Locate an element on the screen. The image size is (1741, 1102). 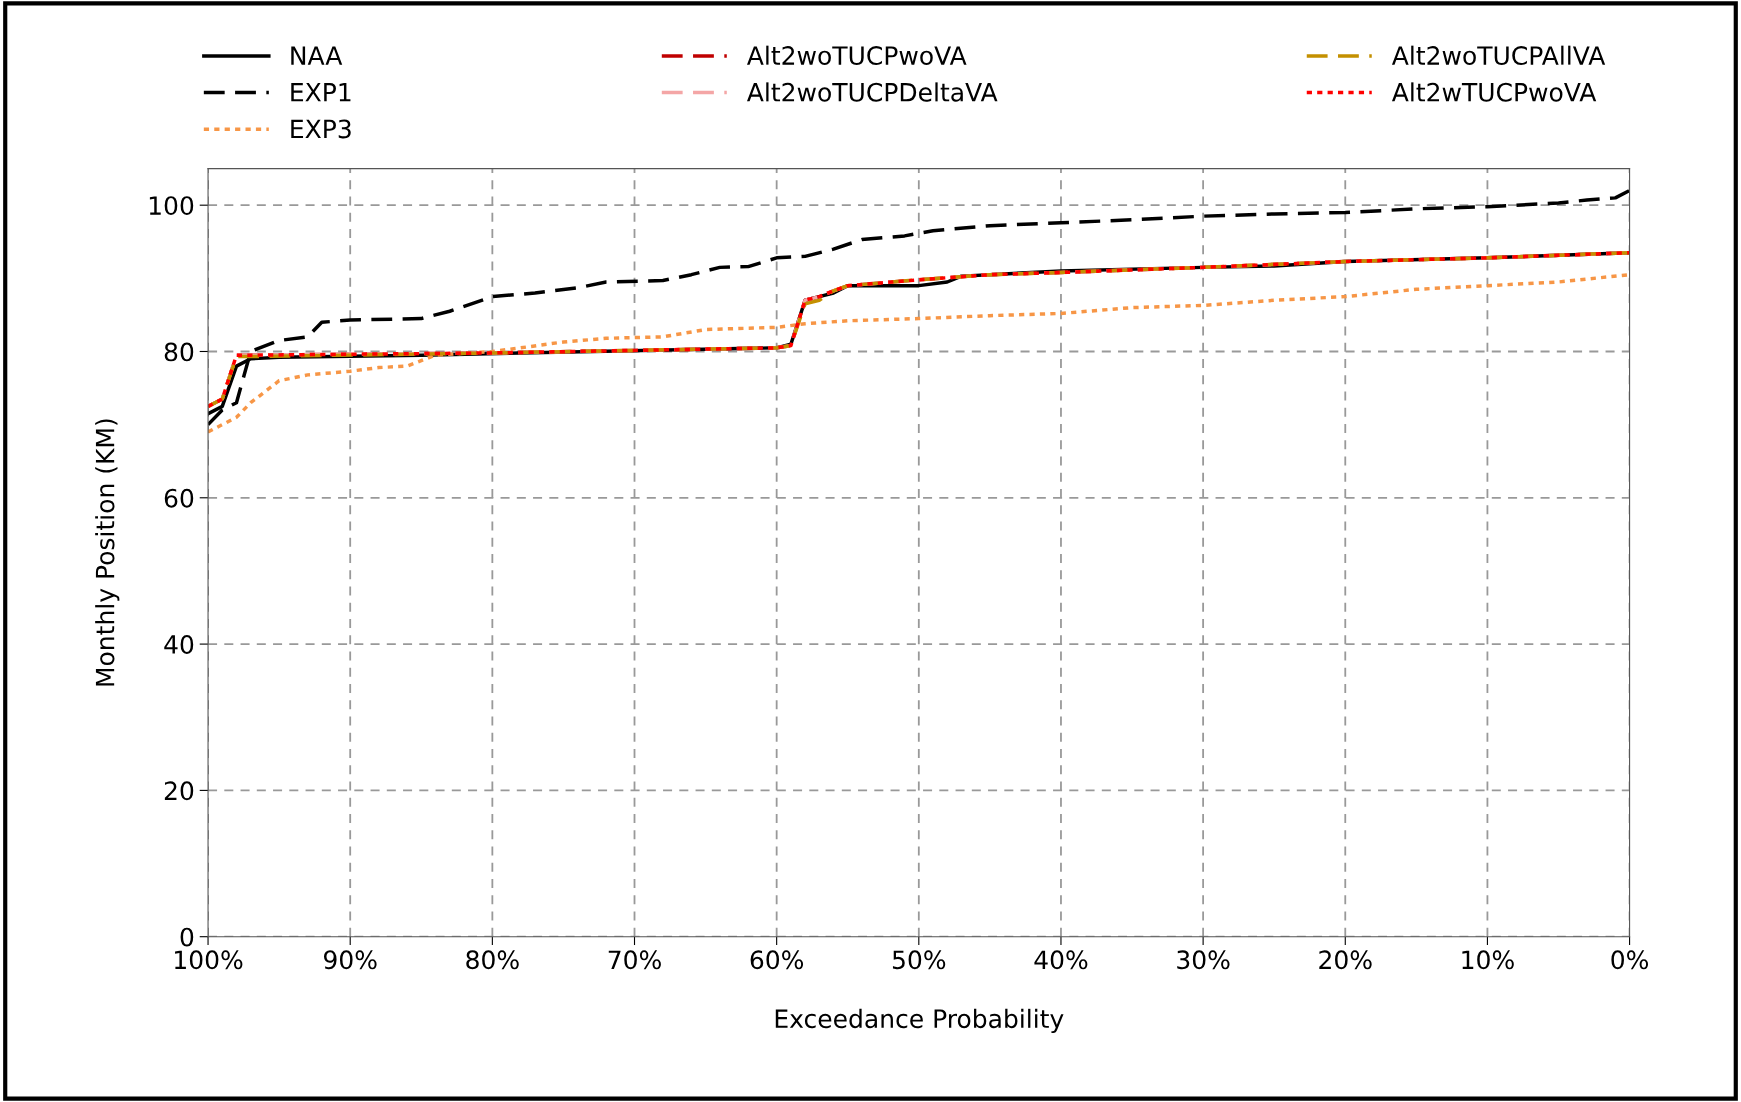
x-axis-title: Exceedance Probability is located at coordinates (919, 1021).